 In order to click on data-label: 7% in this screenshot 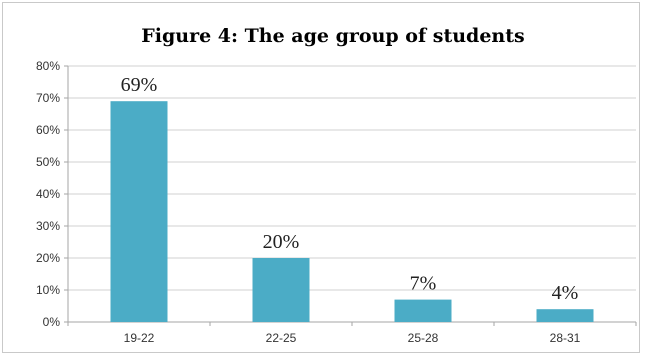, I will do `click(423, 284)`.